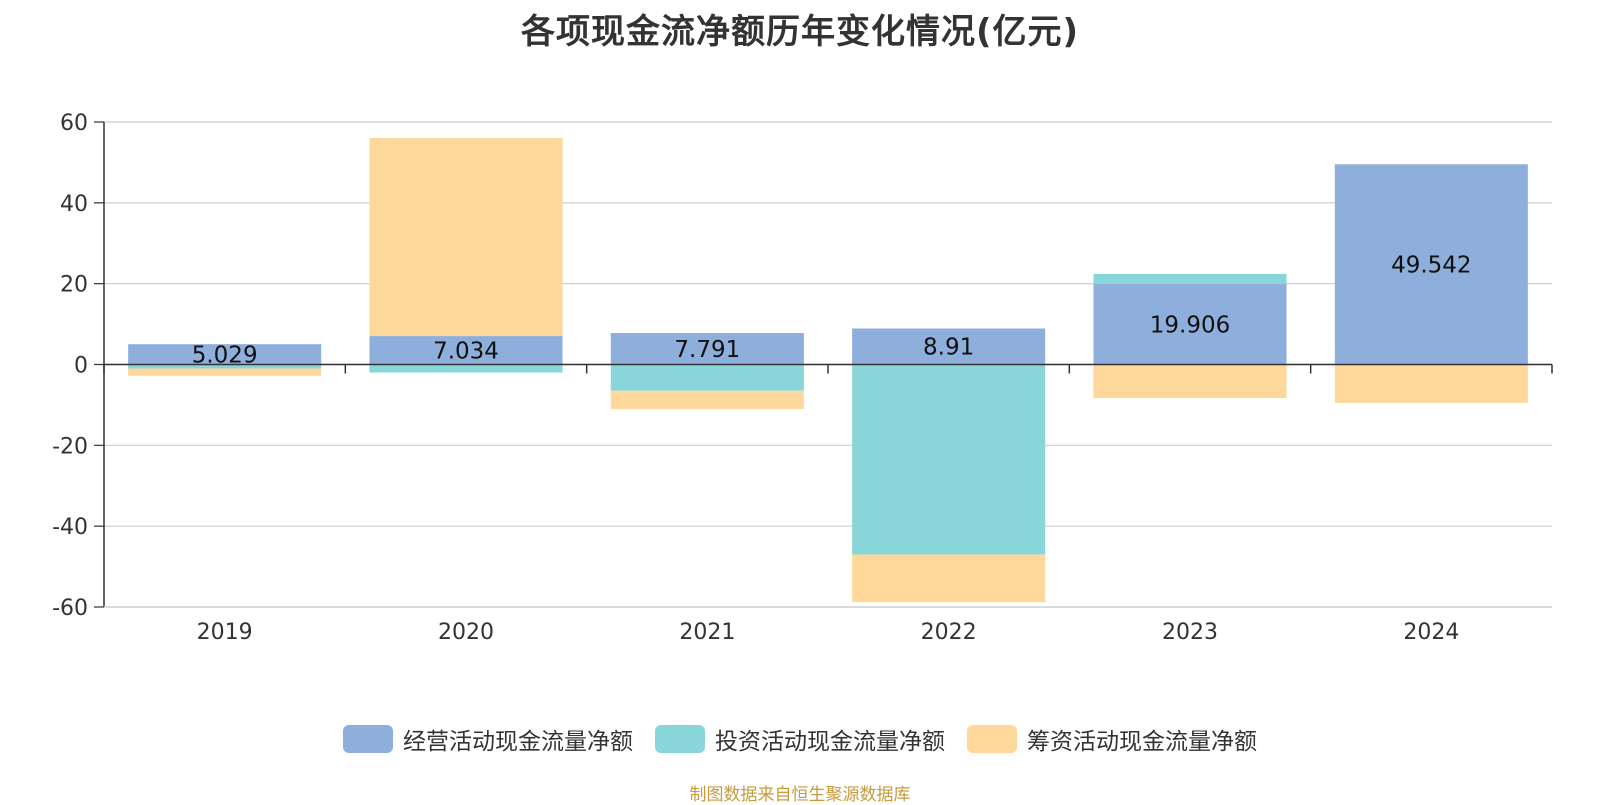 The width and height of the screenshot is (1600, 805). I want to click on data-label-2021: 7.791, so click(707, 350).